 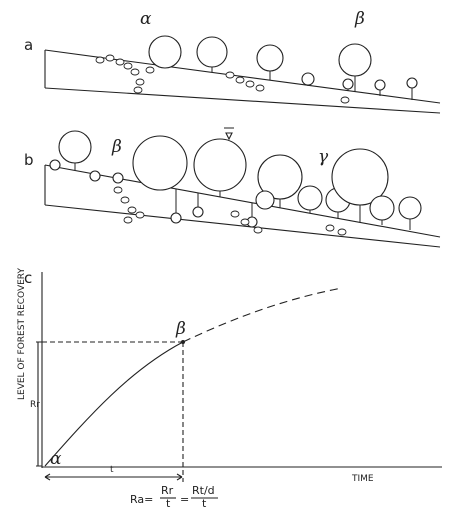 I want to click on y-axis-label: LEVEL OF FOREST RECOVERY, so click(x=22, y=334).